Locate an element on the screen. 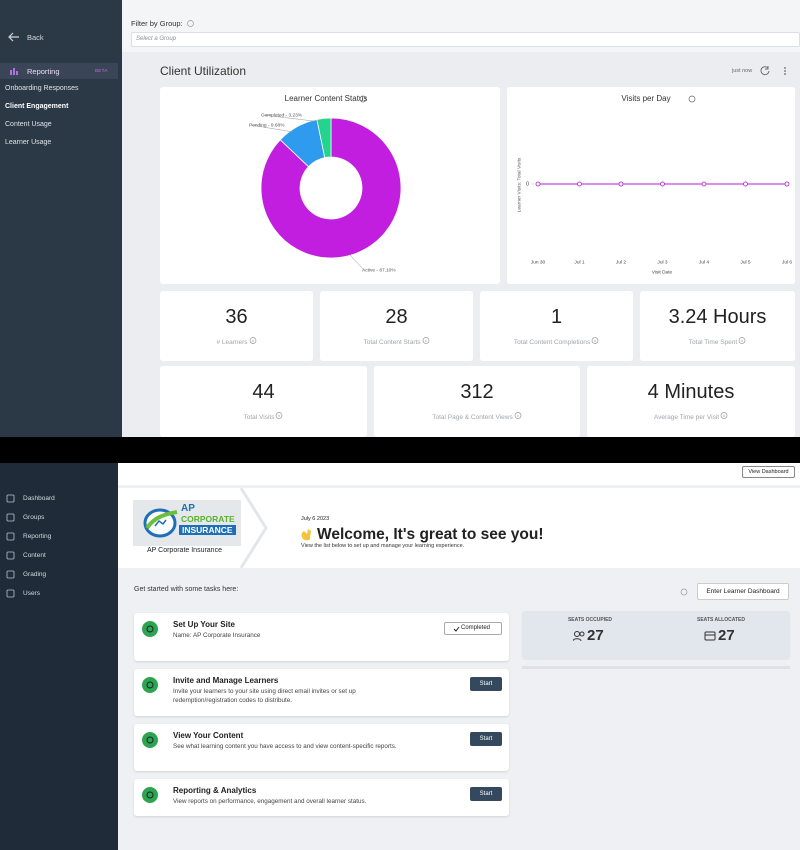 Image resolution: width=800 pixels, height=850 pixels. nav-item: Users is located at coordinates (31, 593).